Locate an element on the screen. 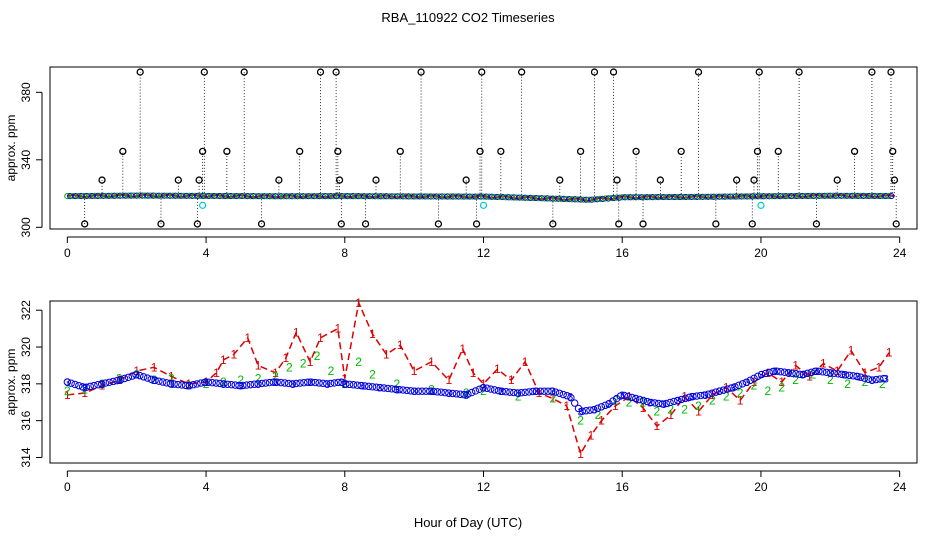  bottom-y-tick-label: 322 is located at coordinates (26, 310).